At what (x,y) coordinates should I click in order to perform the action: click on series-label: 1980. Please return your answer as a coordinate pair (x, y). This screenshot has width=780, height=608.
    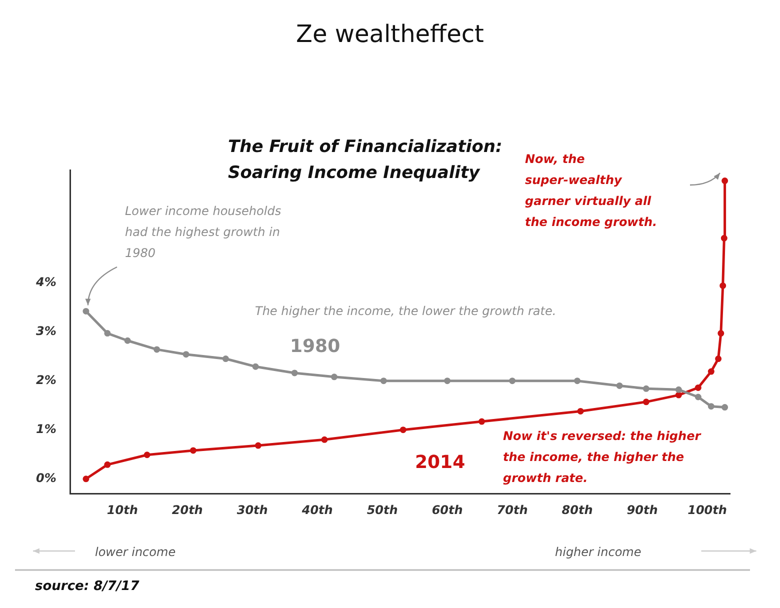
    Looking at the image, I should click on (315, 346).